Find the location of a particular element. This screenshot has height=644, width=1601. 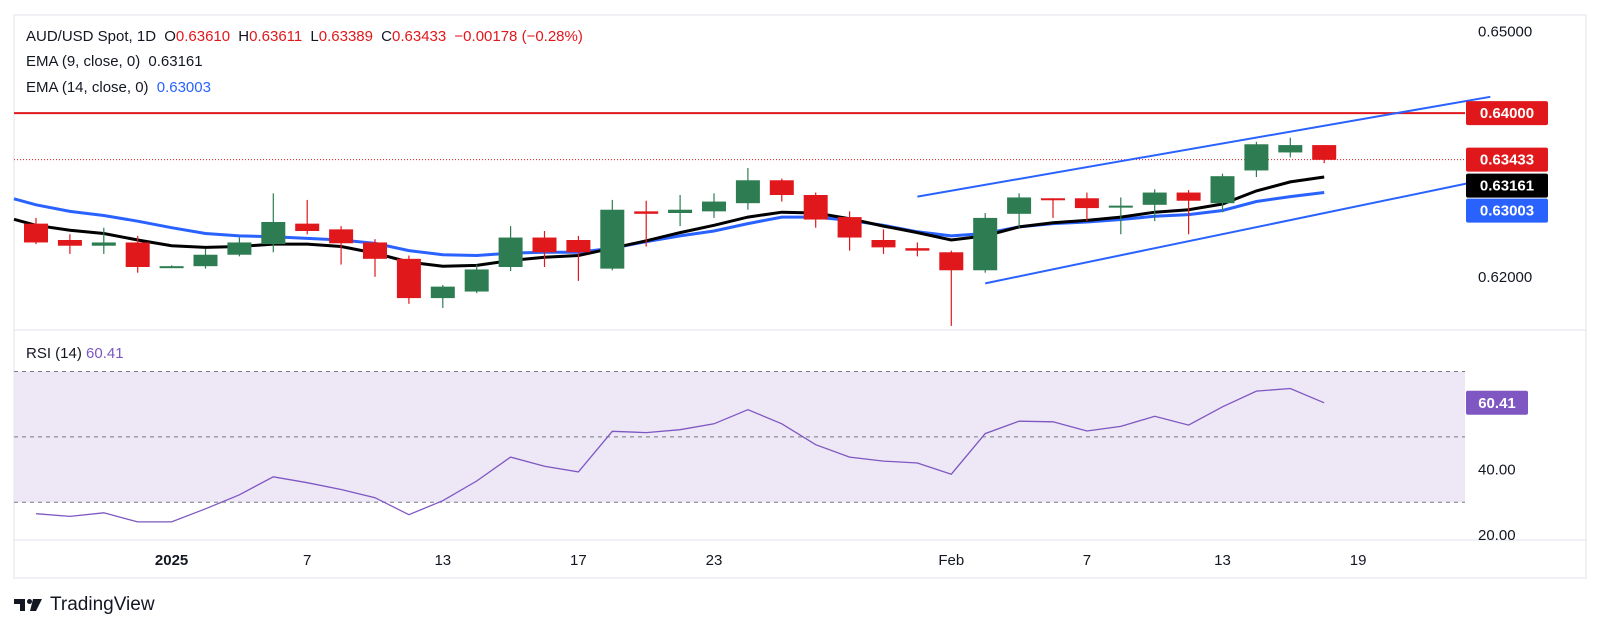

brand-name: TradingView is located at coordinates (102, 604).